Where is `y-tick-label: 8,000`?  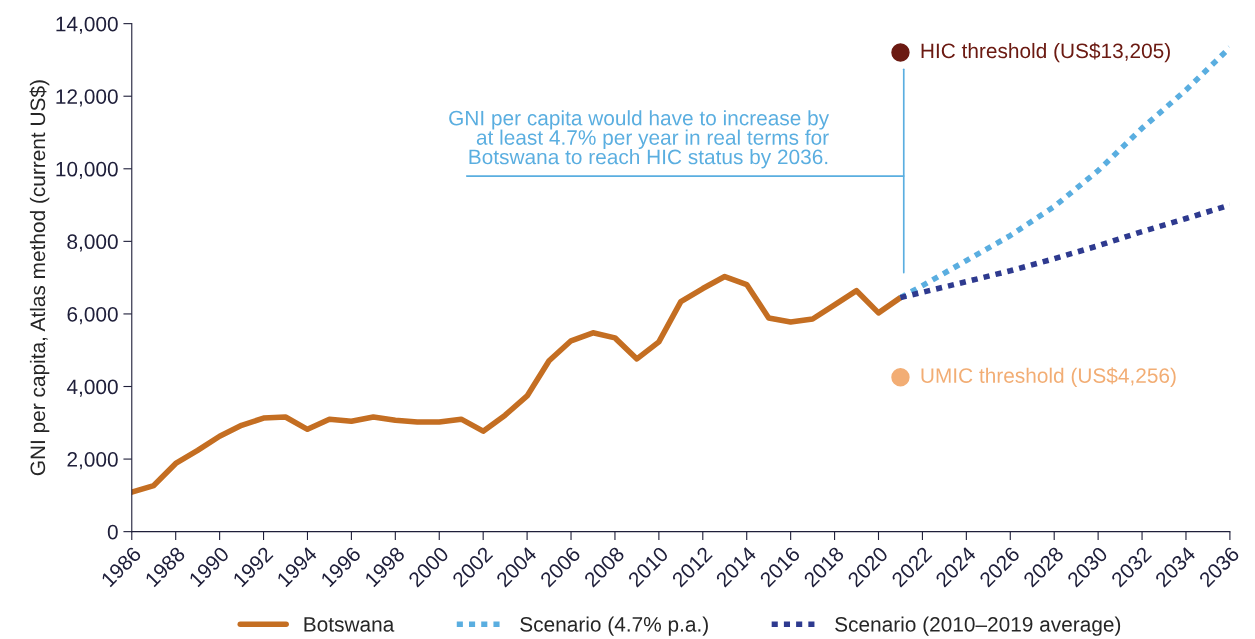 y-tick-label: 8,000 is located at coordinates (92, 243).